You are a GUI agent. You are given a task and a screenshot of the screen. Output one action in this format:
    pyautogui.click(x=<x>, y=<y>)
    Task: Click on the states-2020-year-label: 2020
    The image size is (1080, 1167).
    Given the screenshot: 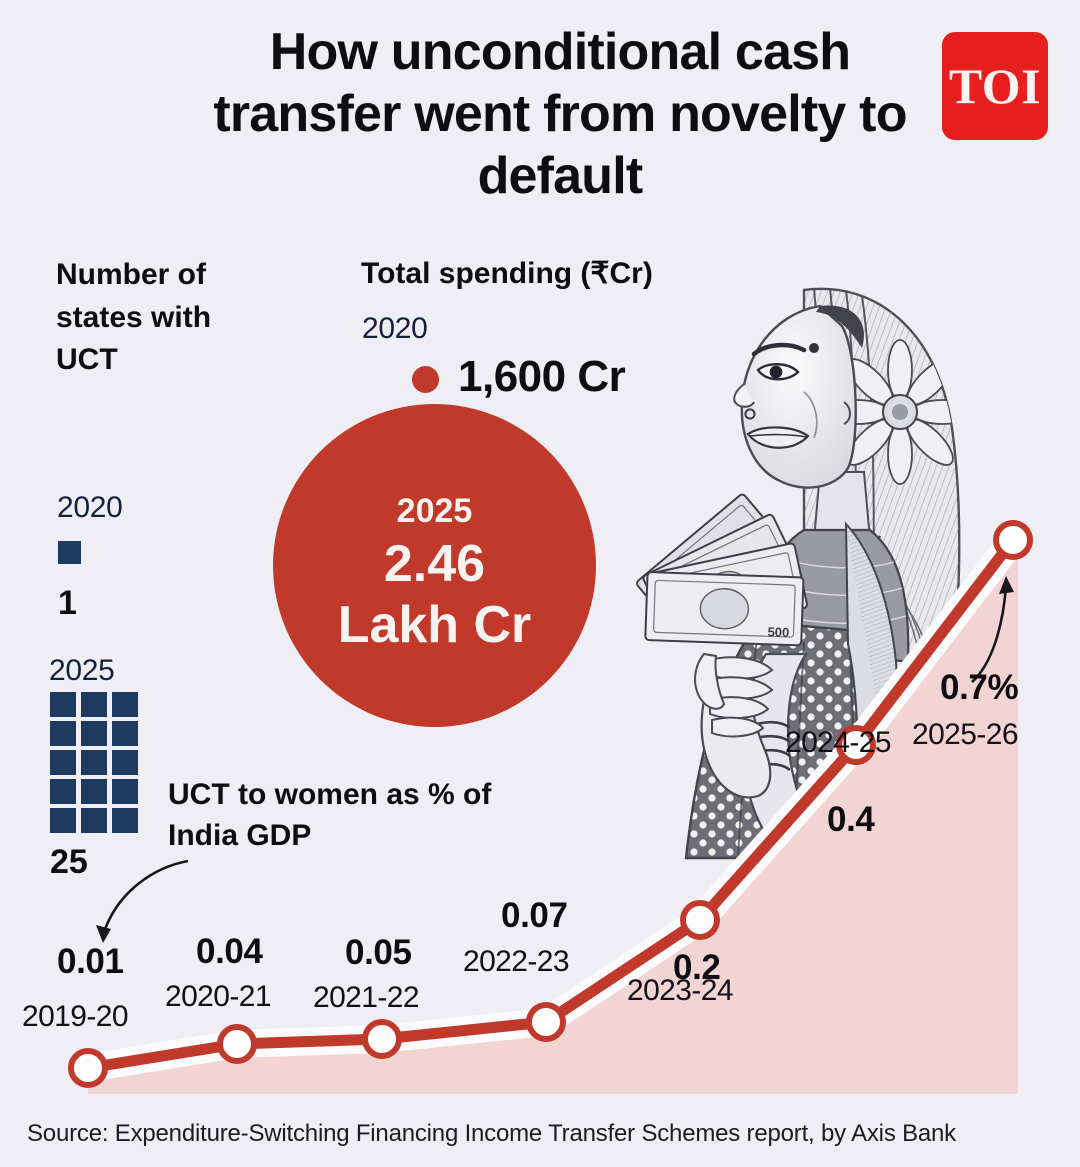 What is the action you would take?
    pyautogui.click(x=90, y=507)
    